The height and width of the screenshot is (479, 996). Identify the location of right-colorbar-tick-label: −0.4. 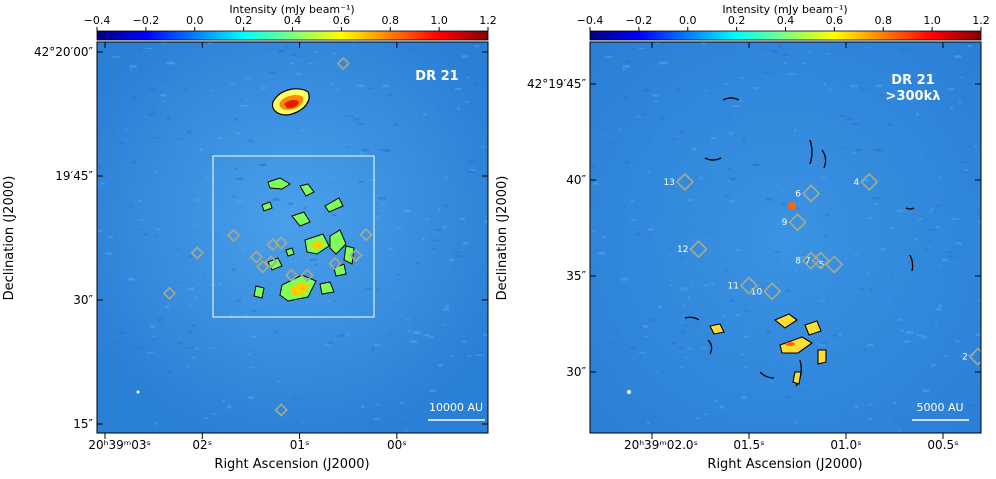
(590, 20).